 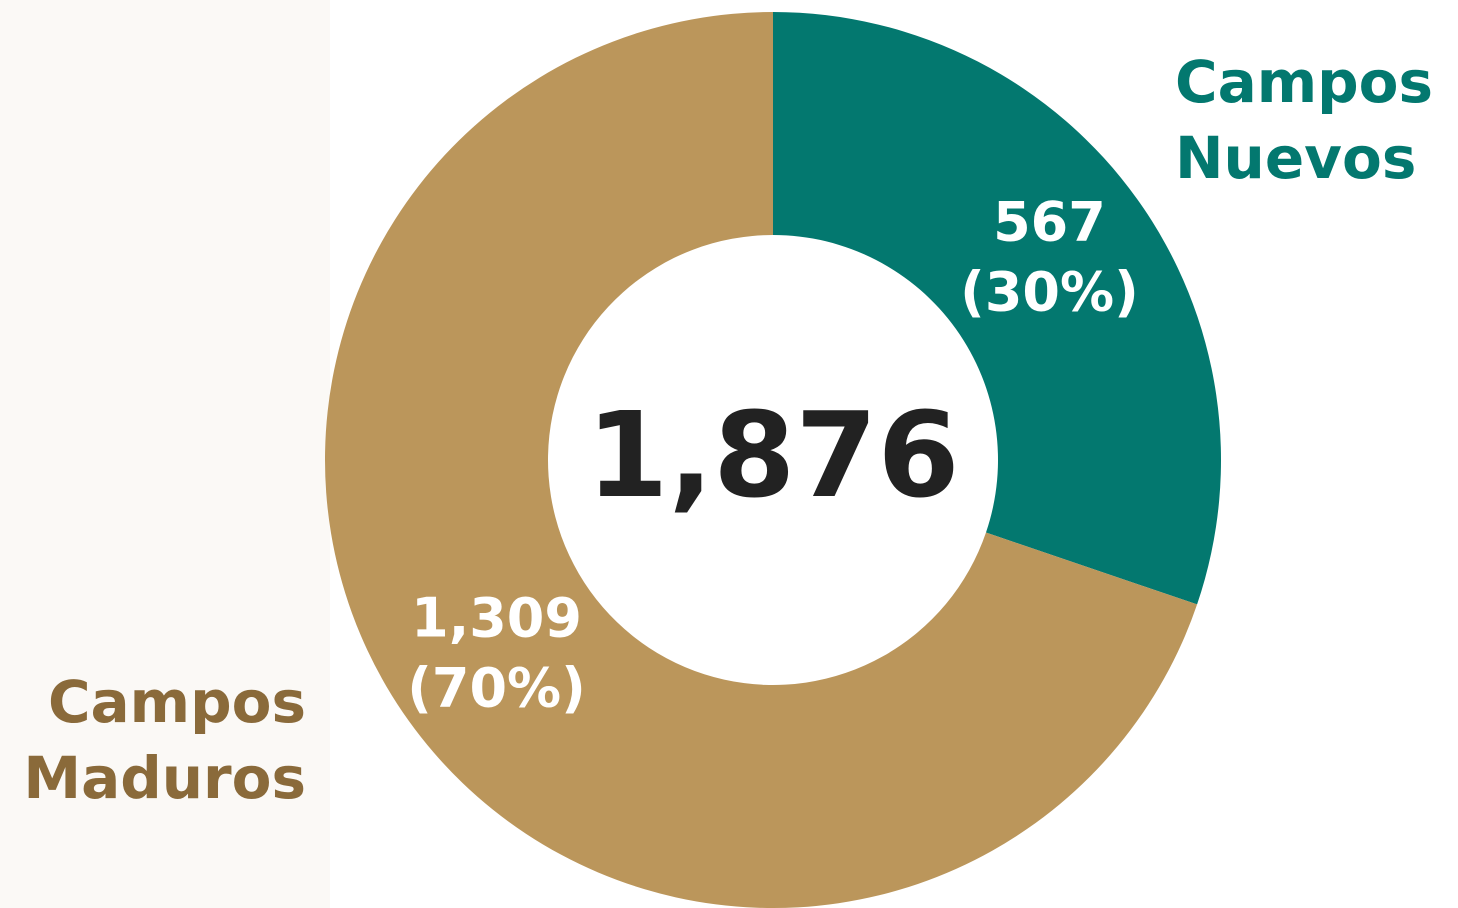 What do you see at coordinates (164, 778) in the screenshot?
I see `legend-label: Maduros` at bounding box center [164, 778].